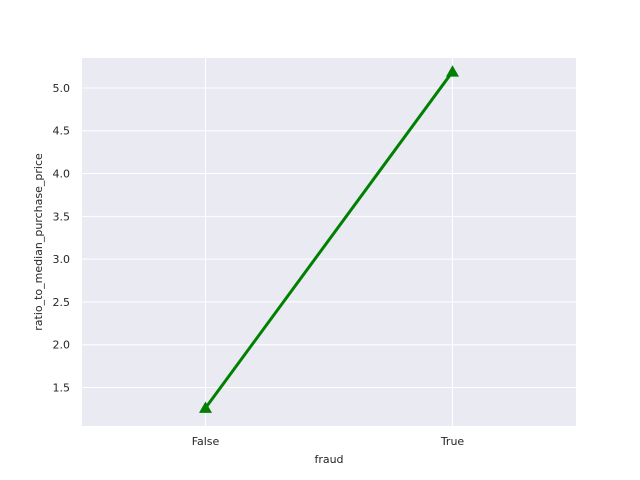 Image resolution: width=640 pixels, height=480 pixels. Describe the element at coordinates (62, 302) in the screenshot. I see `y-tick-label: 2.5` at that location.